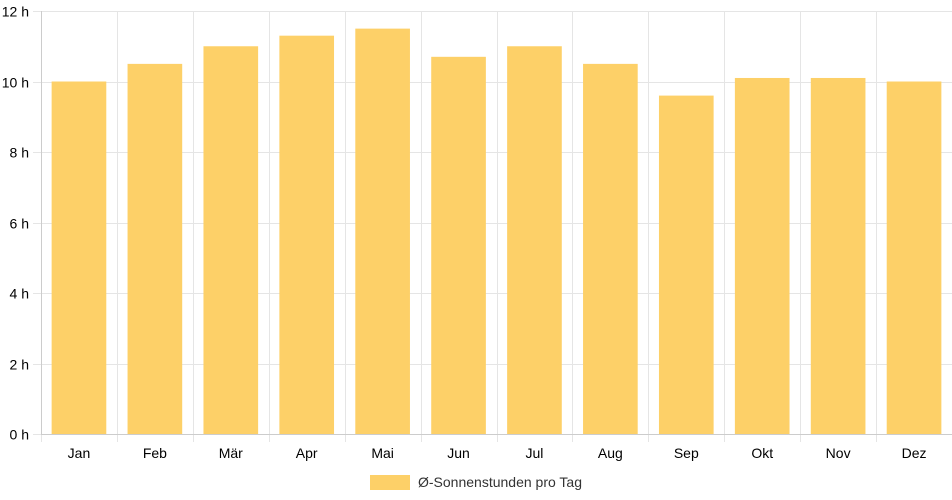  I want to click on legend-swatch, so click(390, 482).